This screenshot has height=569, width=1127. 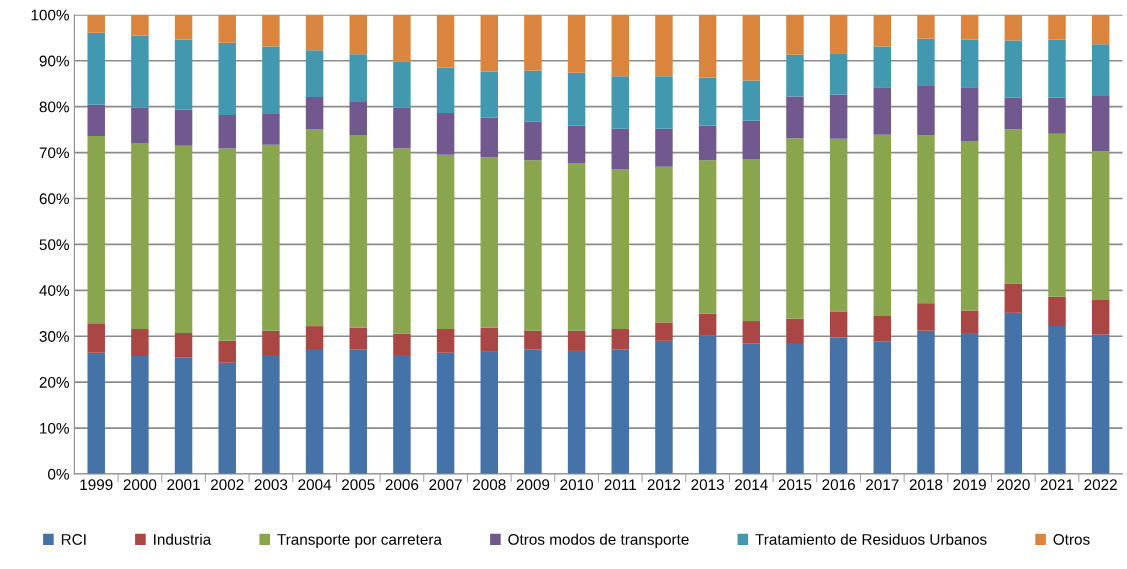 What do you see at coordinates (54, 245) in the screenshot?
I see `y-tick-label: 50%` at bounding box center [54, 245].